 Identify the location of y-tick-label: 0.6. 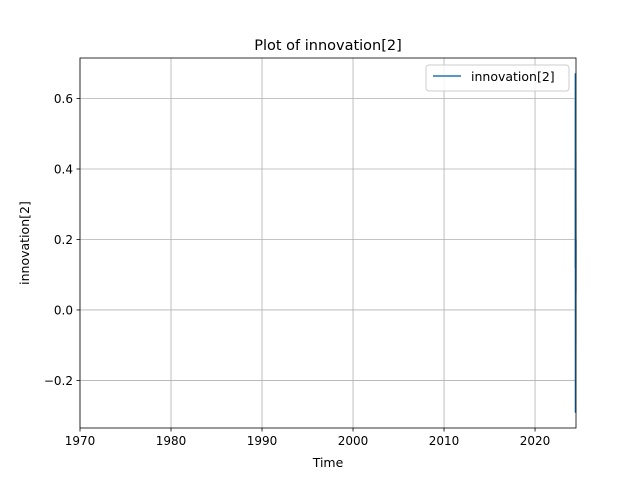
(63, 99).